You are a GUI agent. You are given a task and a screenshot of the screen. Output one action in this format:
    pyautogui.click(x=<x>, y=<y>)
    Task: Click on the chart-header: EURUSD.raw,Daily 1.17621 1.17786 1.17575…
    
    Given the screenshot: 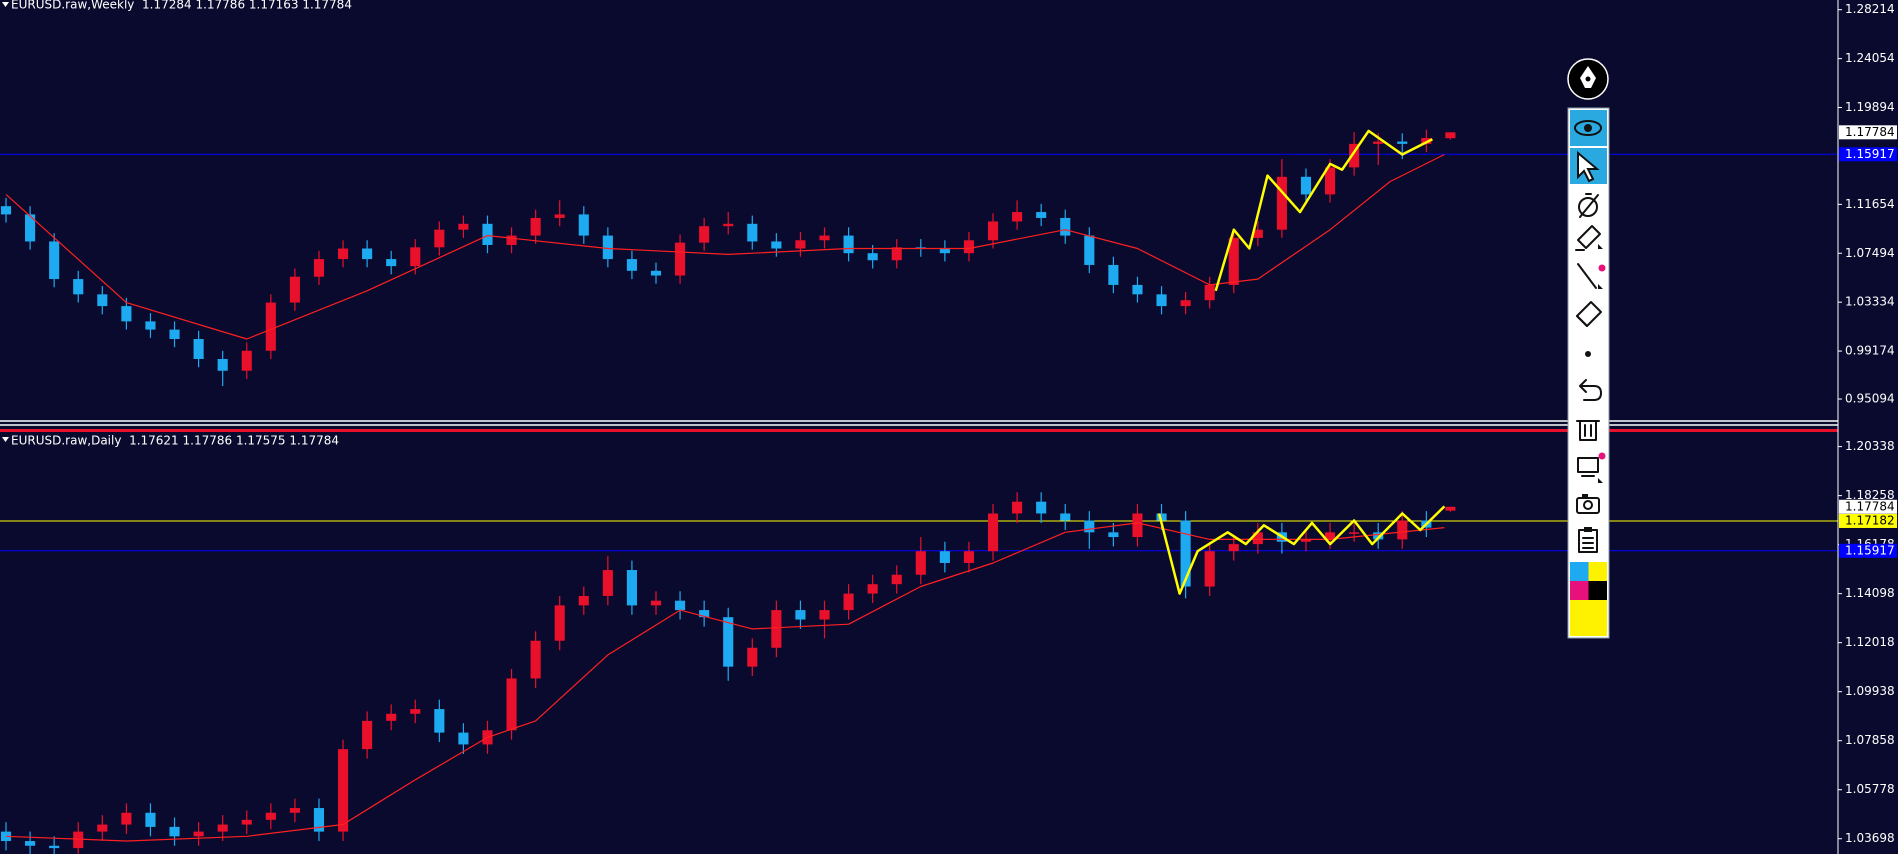 What is the action you would take?
    pyautogui.click(x=175, y=441)
    